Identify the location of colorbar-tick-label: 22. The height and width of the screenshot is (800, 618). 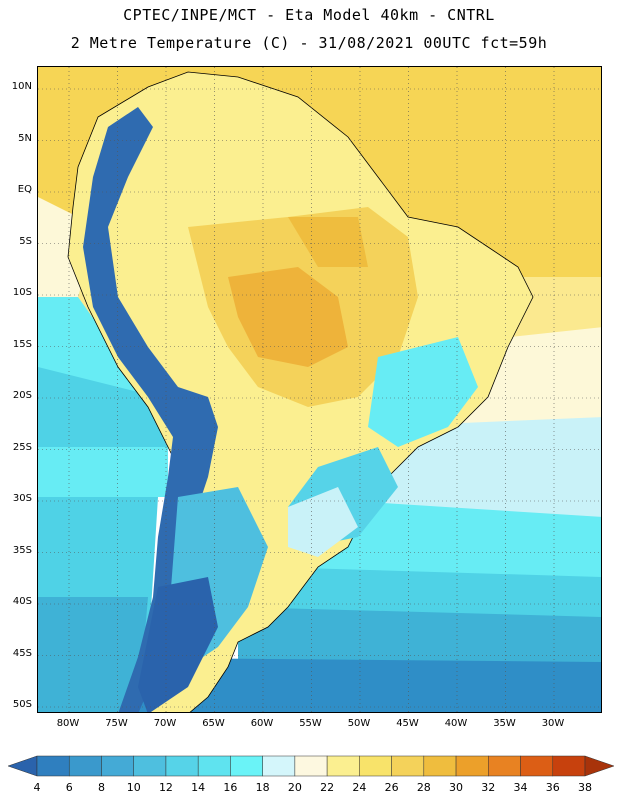
(327, 787).